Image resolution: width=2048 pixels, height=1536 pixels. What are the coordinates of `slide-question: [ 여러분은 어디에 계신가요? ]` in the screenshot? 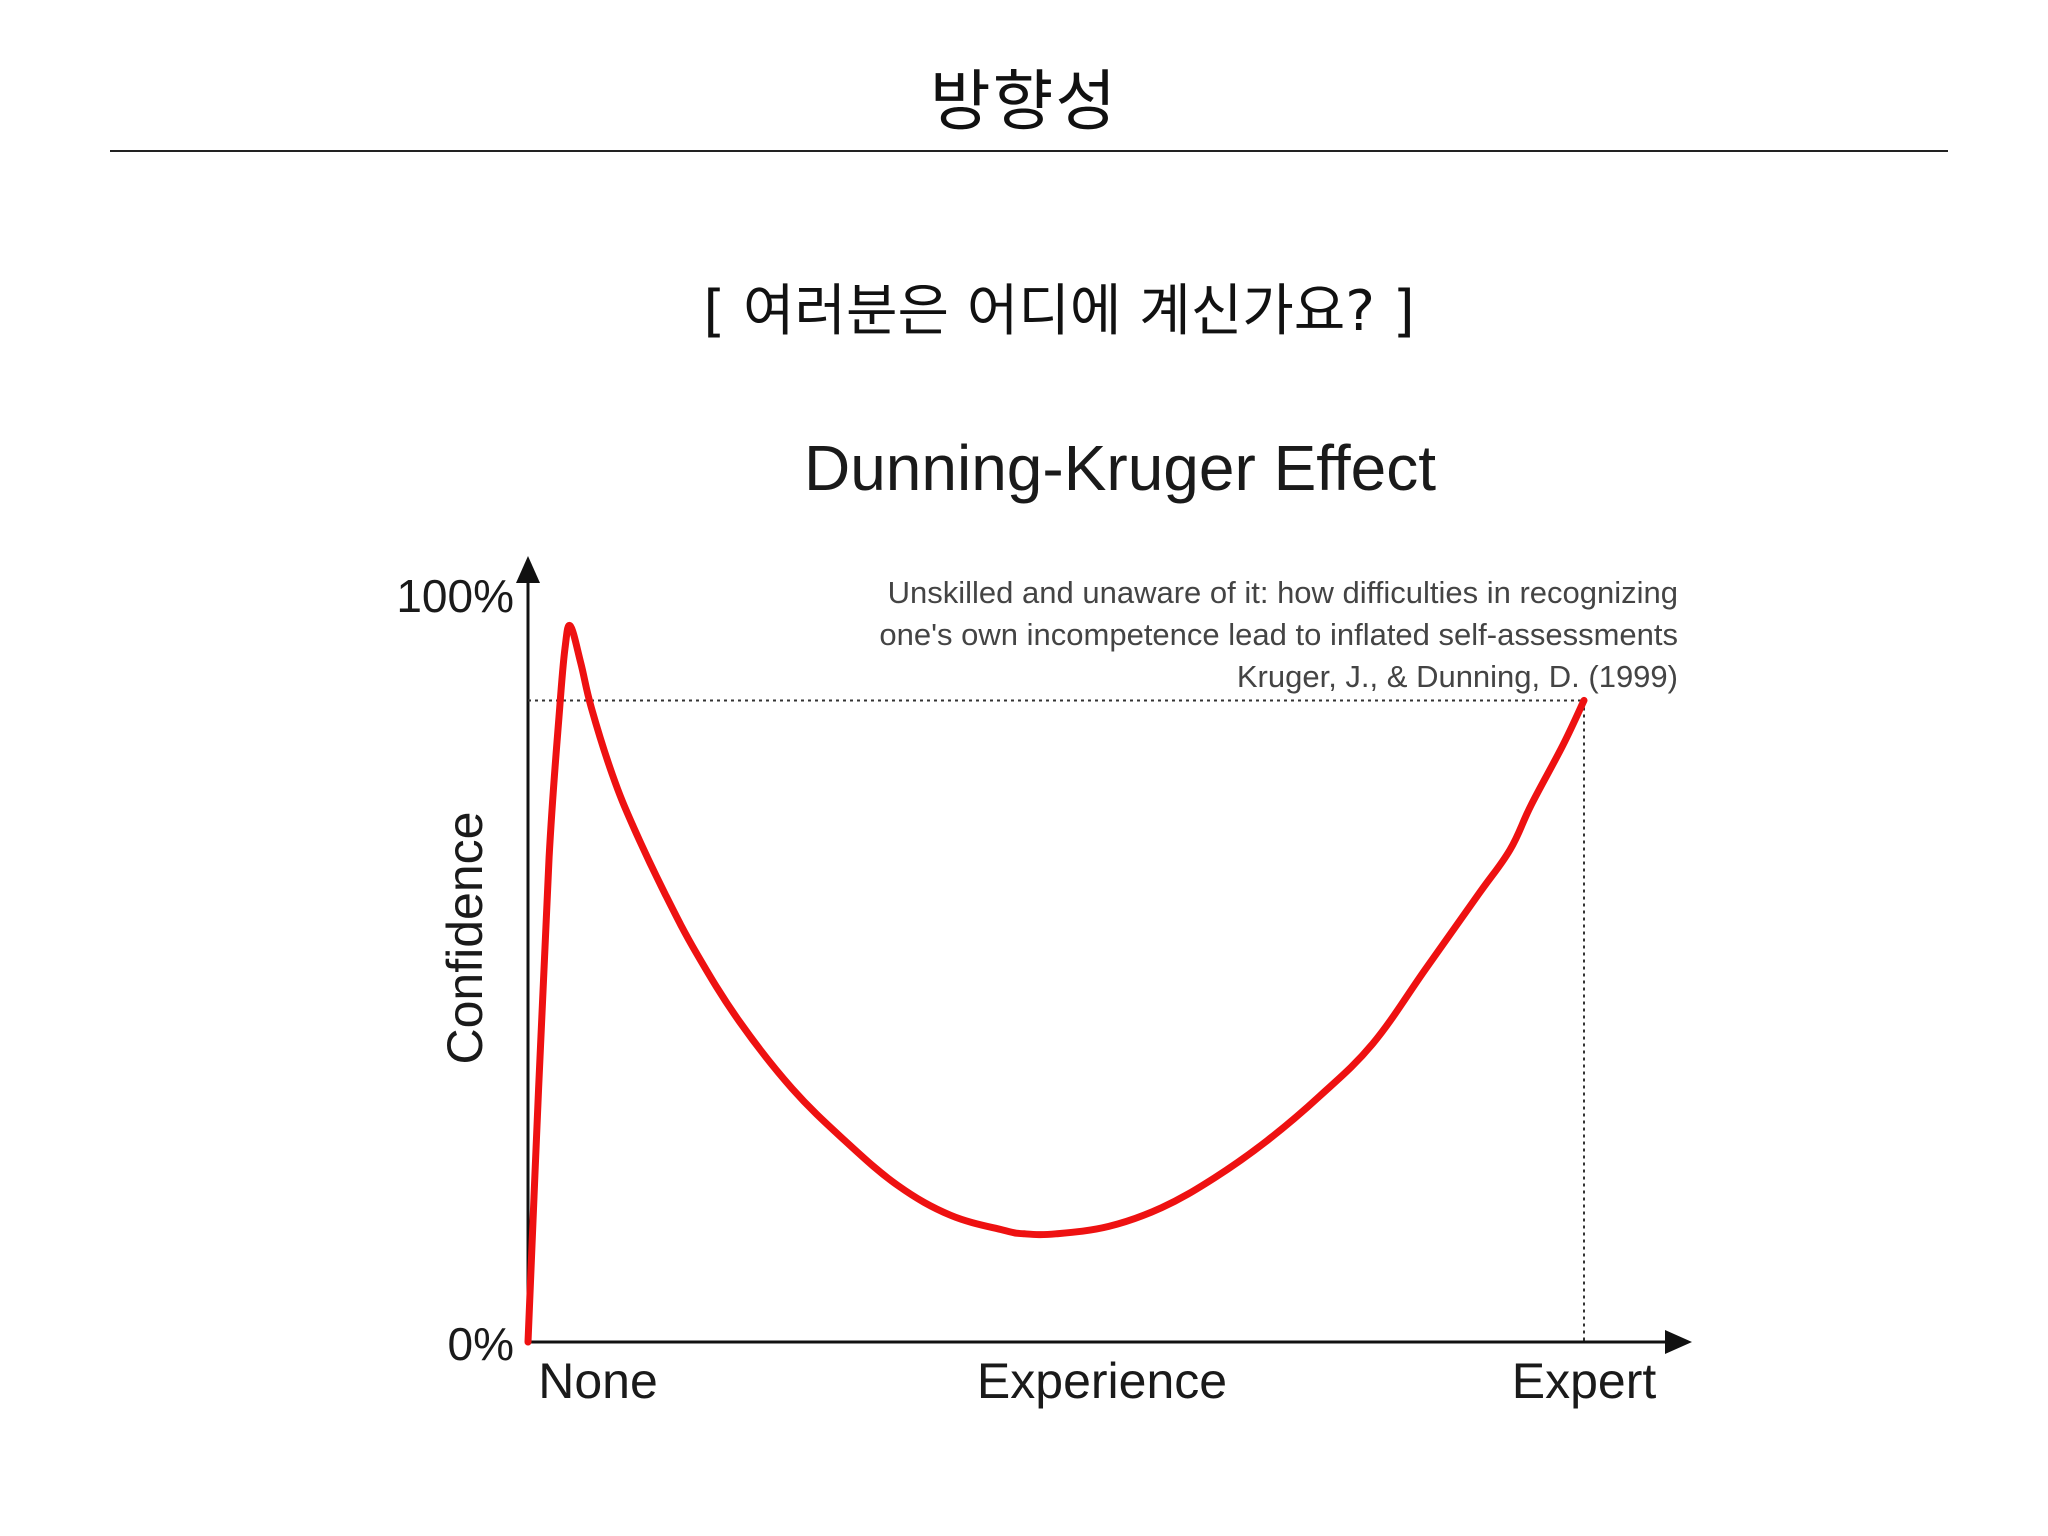 It's located at (1059, 311).